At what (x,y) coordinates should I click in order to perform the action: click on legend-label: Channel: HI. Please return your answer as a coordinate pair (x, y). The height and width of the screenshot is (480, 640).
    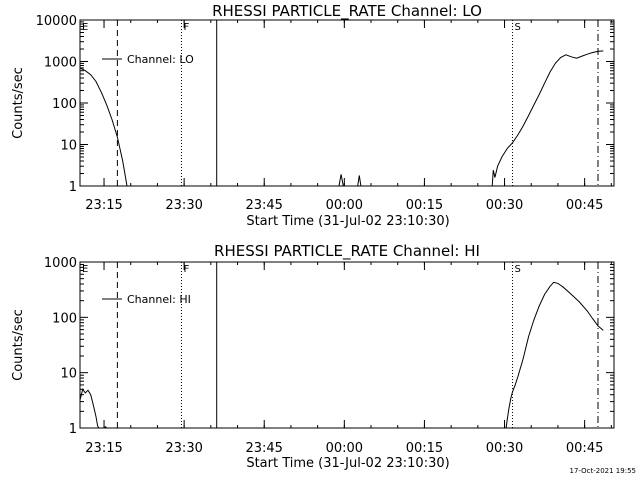
    Looking at the image, I should click on (159, 299).